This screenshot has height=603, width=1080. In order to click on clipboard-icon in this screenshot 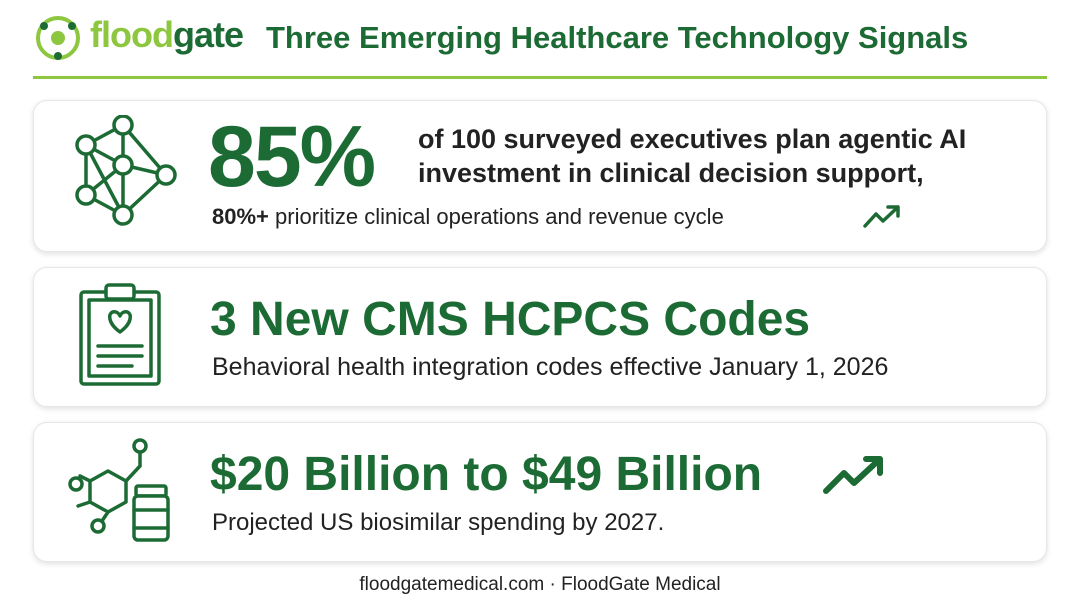, I will do `click(120, 334)`.